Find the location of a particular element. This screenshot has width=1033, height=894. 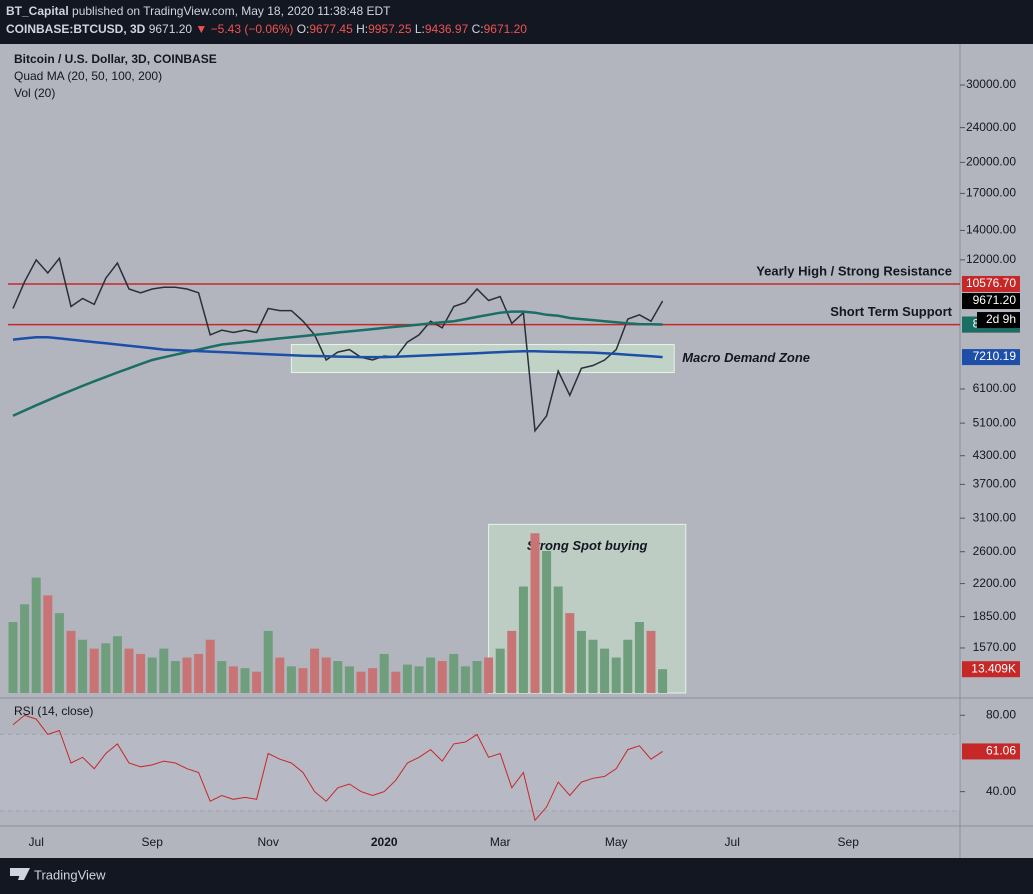

legend-symbol: Bitcoin / U.S. Dollar, 3D, COINBASE is located at coordinates (115, 59).